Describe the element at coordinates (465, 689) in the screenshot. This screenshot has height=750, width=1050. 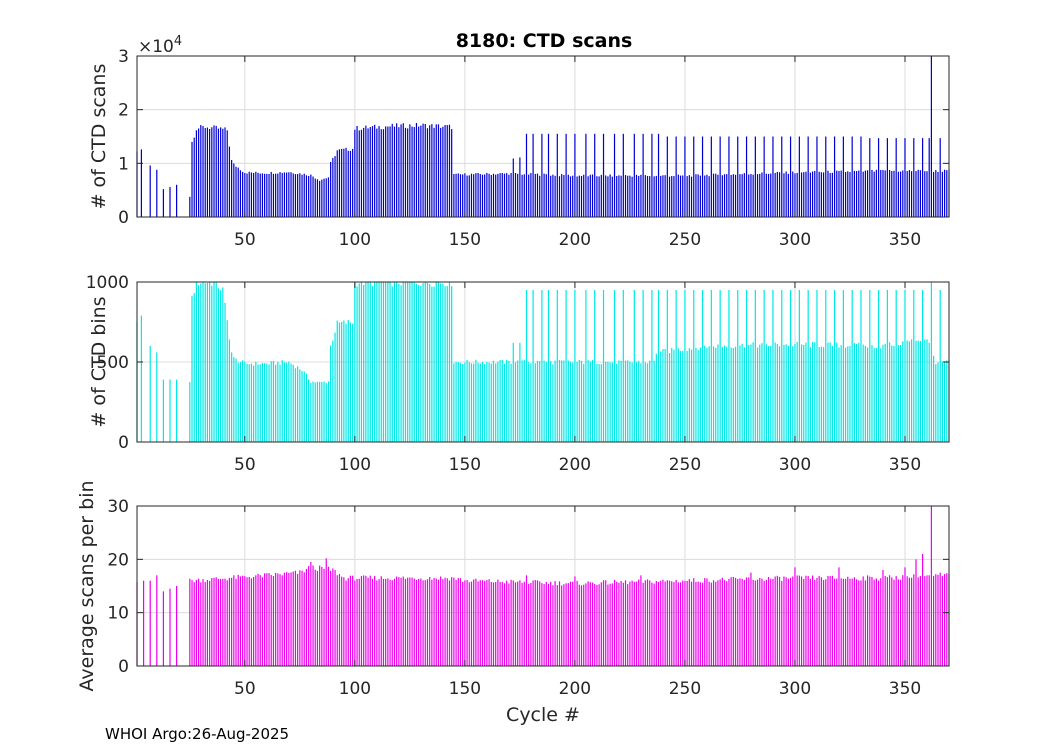
I see `x-tick-label: 150` at that location.